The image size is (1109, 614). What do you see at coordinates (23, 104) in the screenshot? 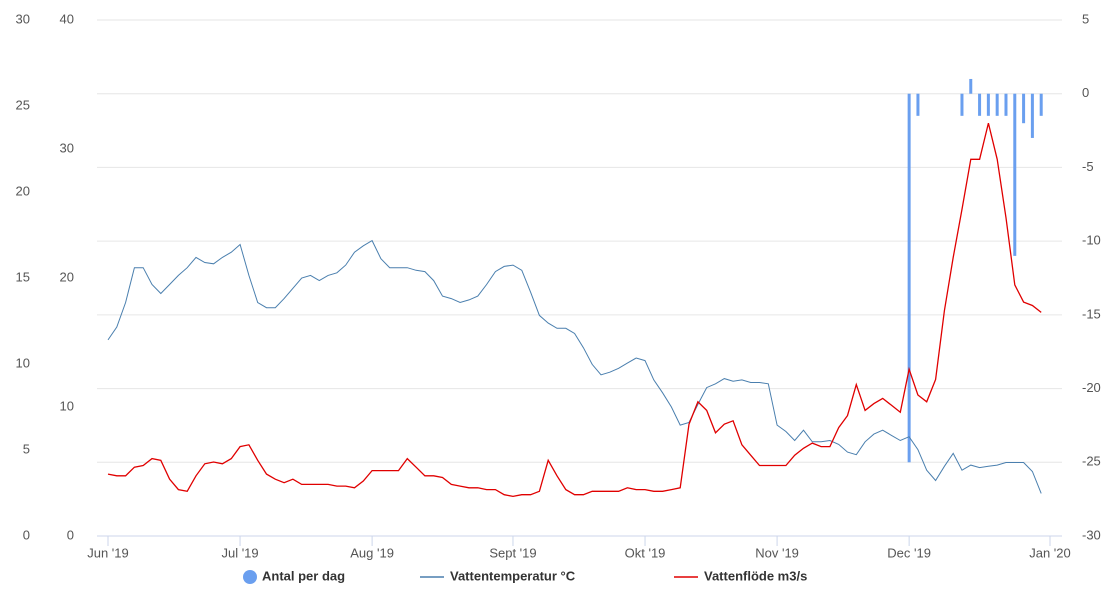
I see `y3-tick-label: 25` at bounding box center [23, 104].